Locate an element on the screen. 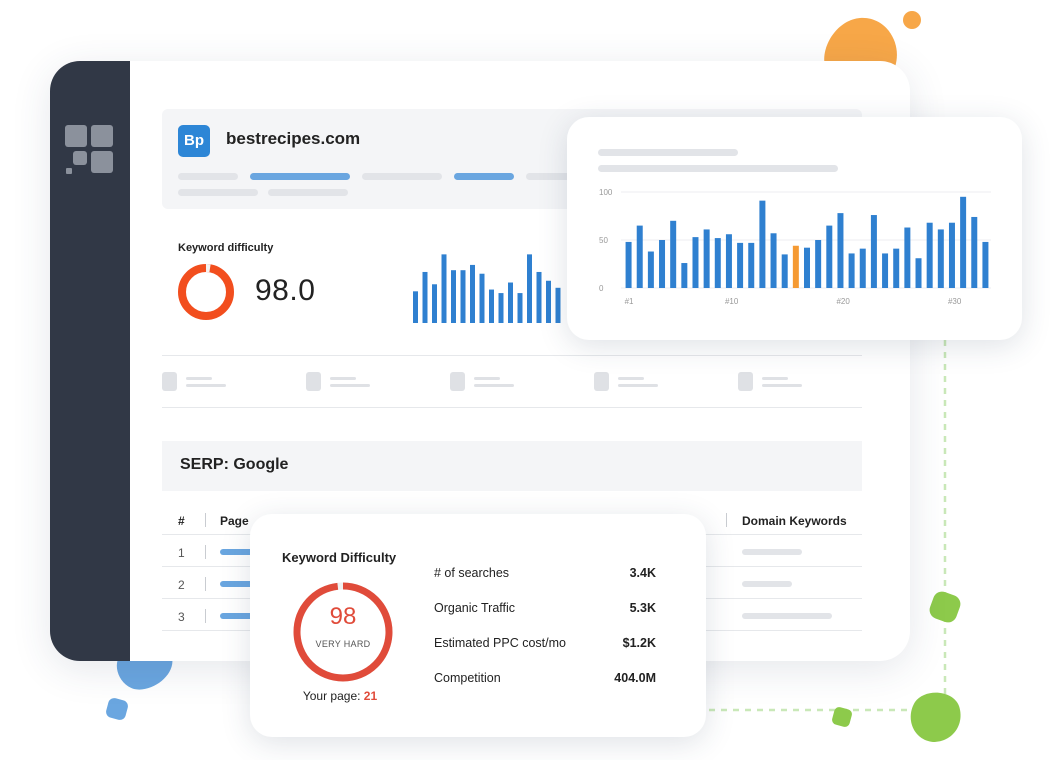 This screenshot has height=760, width=1060. site-name: bestrecipes.com is located at coordinates (293, 138).